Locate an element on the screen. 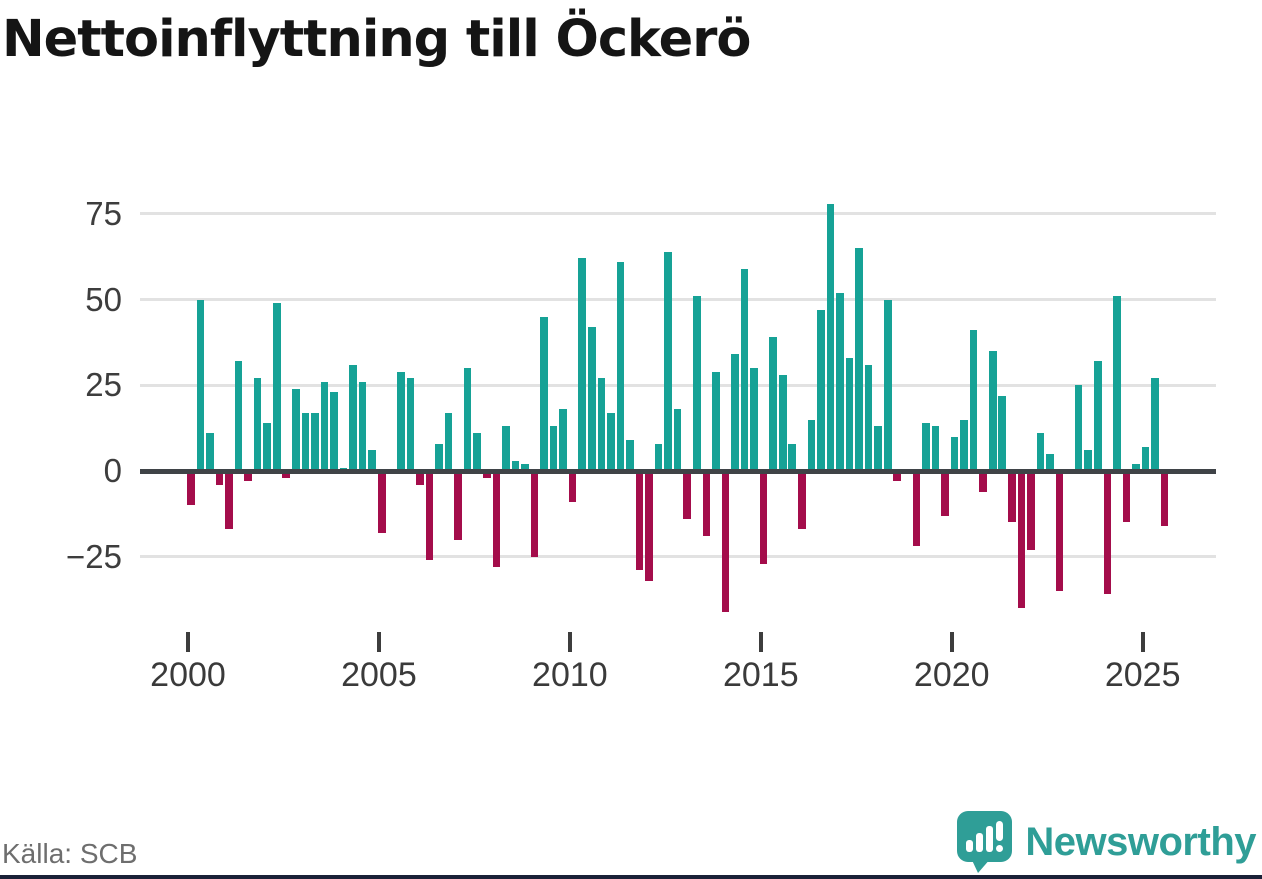 Image resolution: width=1262 pixels, height=879 pixels. bar-2022-Q4 is located at coordinates (1059, 531).